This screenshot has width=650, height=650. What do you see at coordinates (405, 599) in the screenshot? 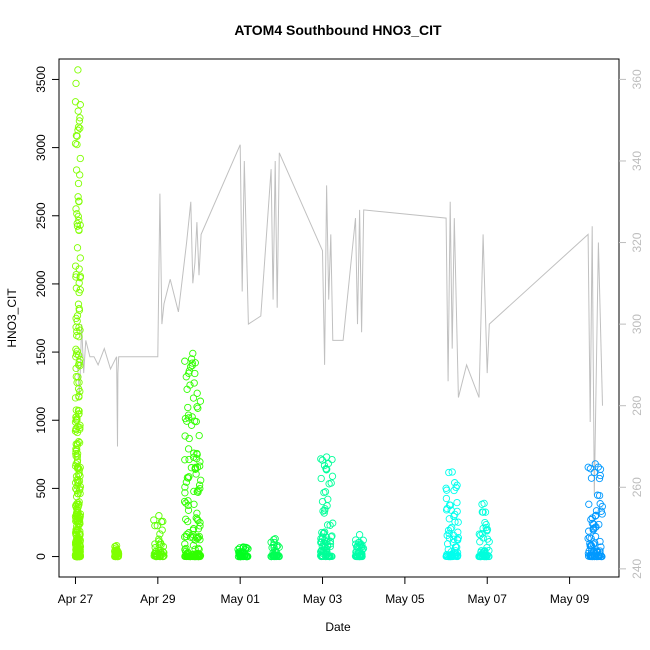
I see `x-tick-label: May 05` at bounding box center [405, 599].